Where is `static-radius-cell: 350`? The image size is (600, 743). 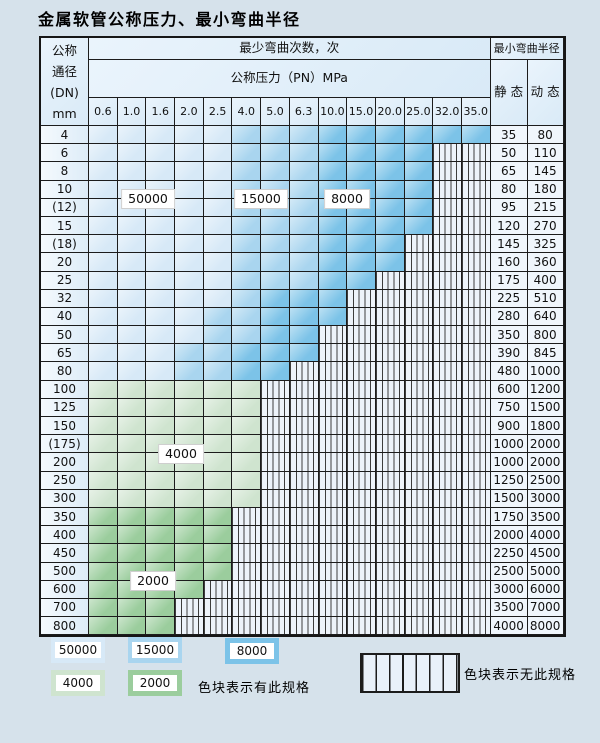 static-radius-cell: 350 is located at coordinates (509, 335).